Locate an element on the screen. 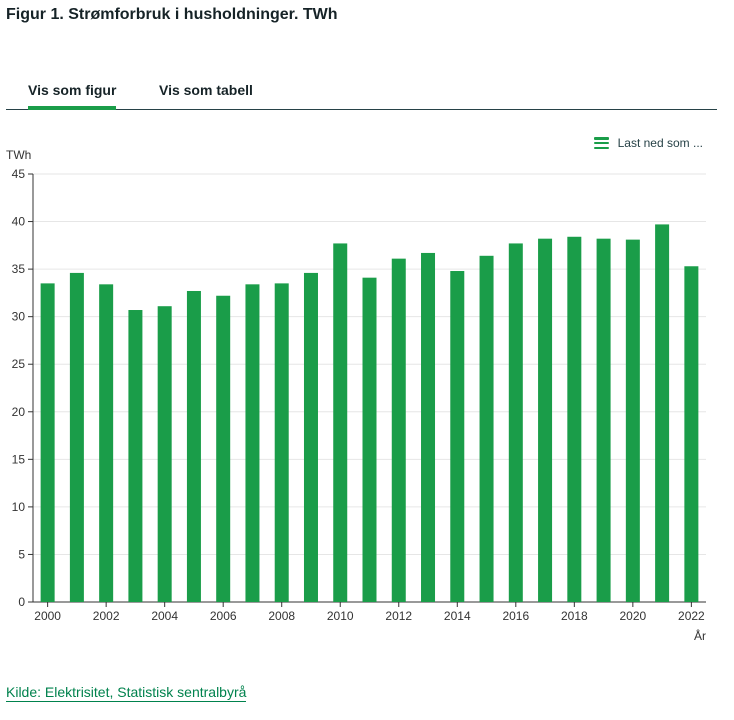  bar-2017 is located at coordinates (545, 420).